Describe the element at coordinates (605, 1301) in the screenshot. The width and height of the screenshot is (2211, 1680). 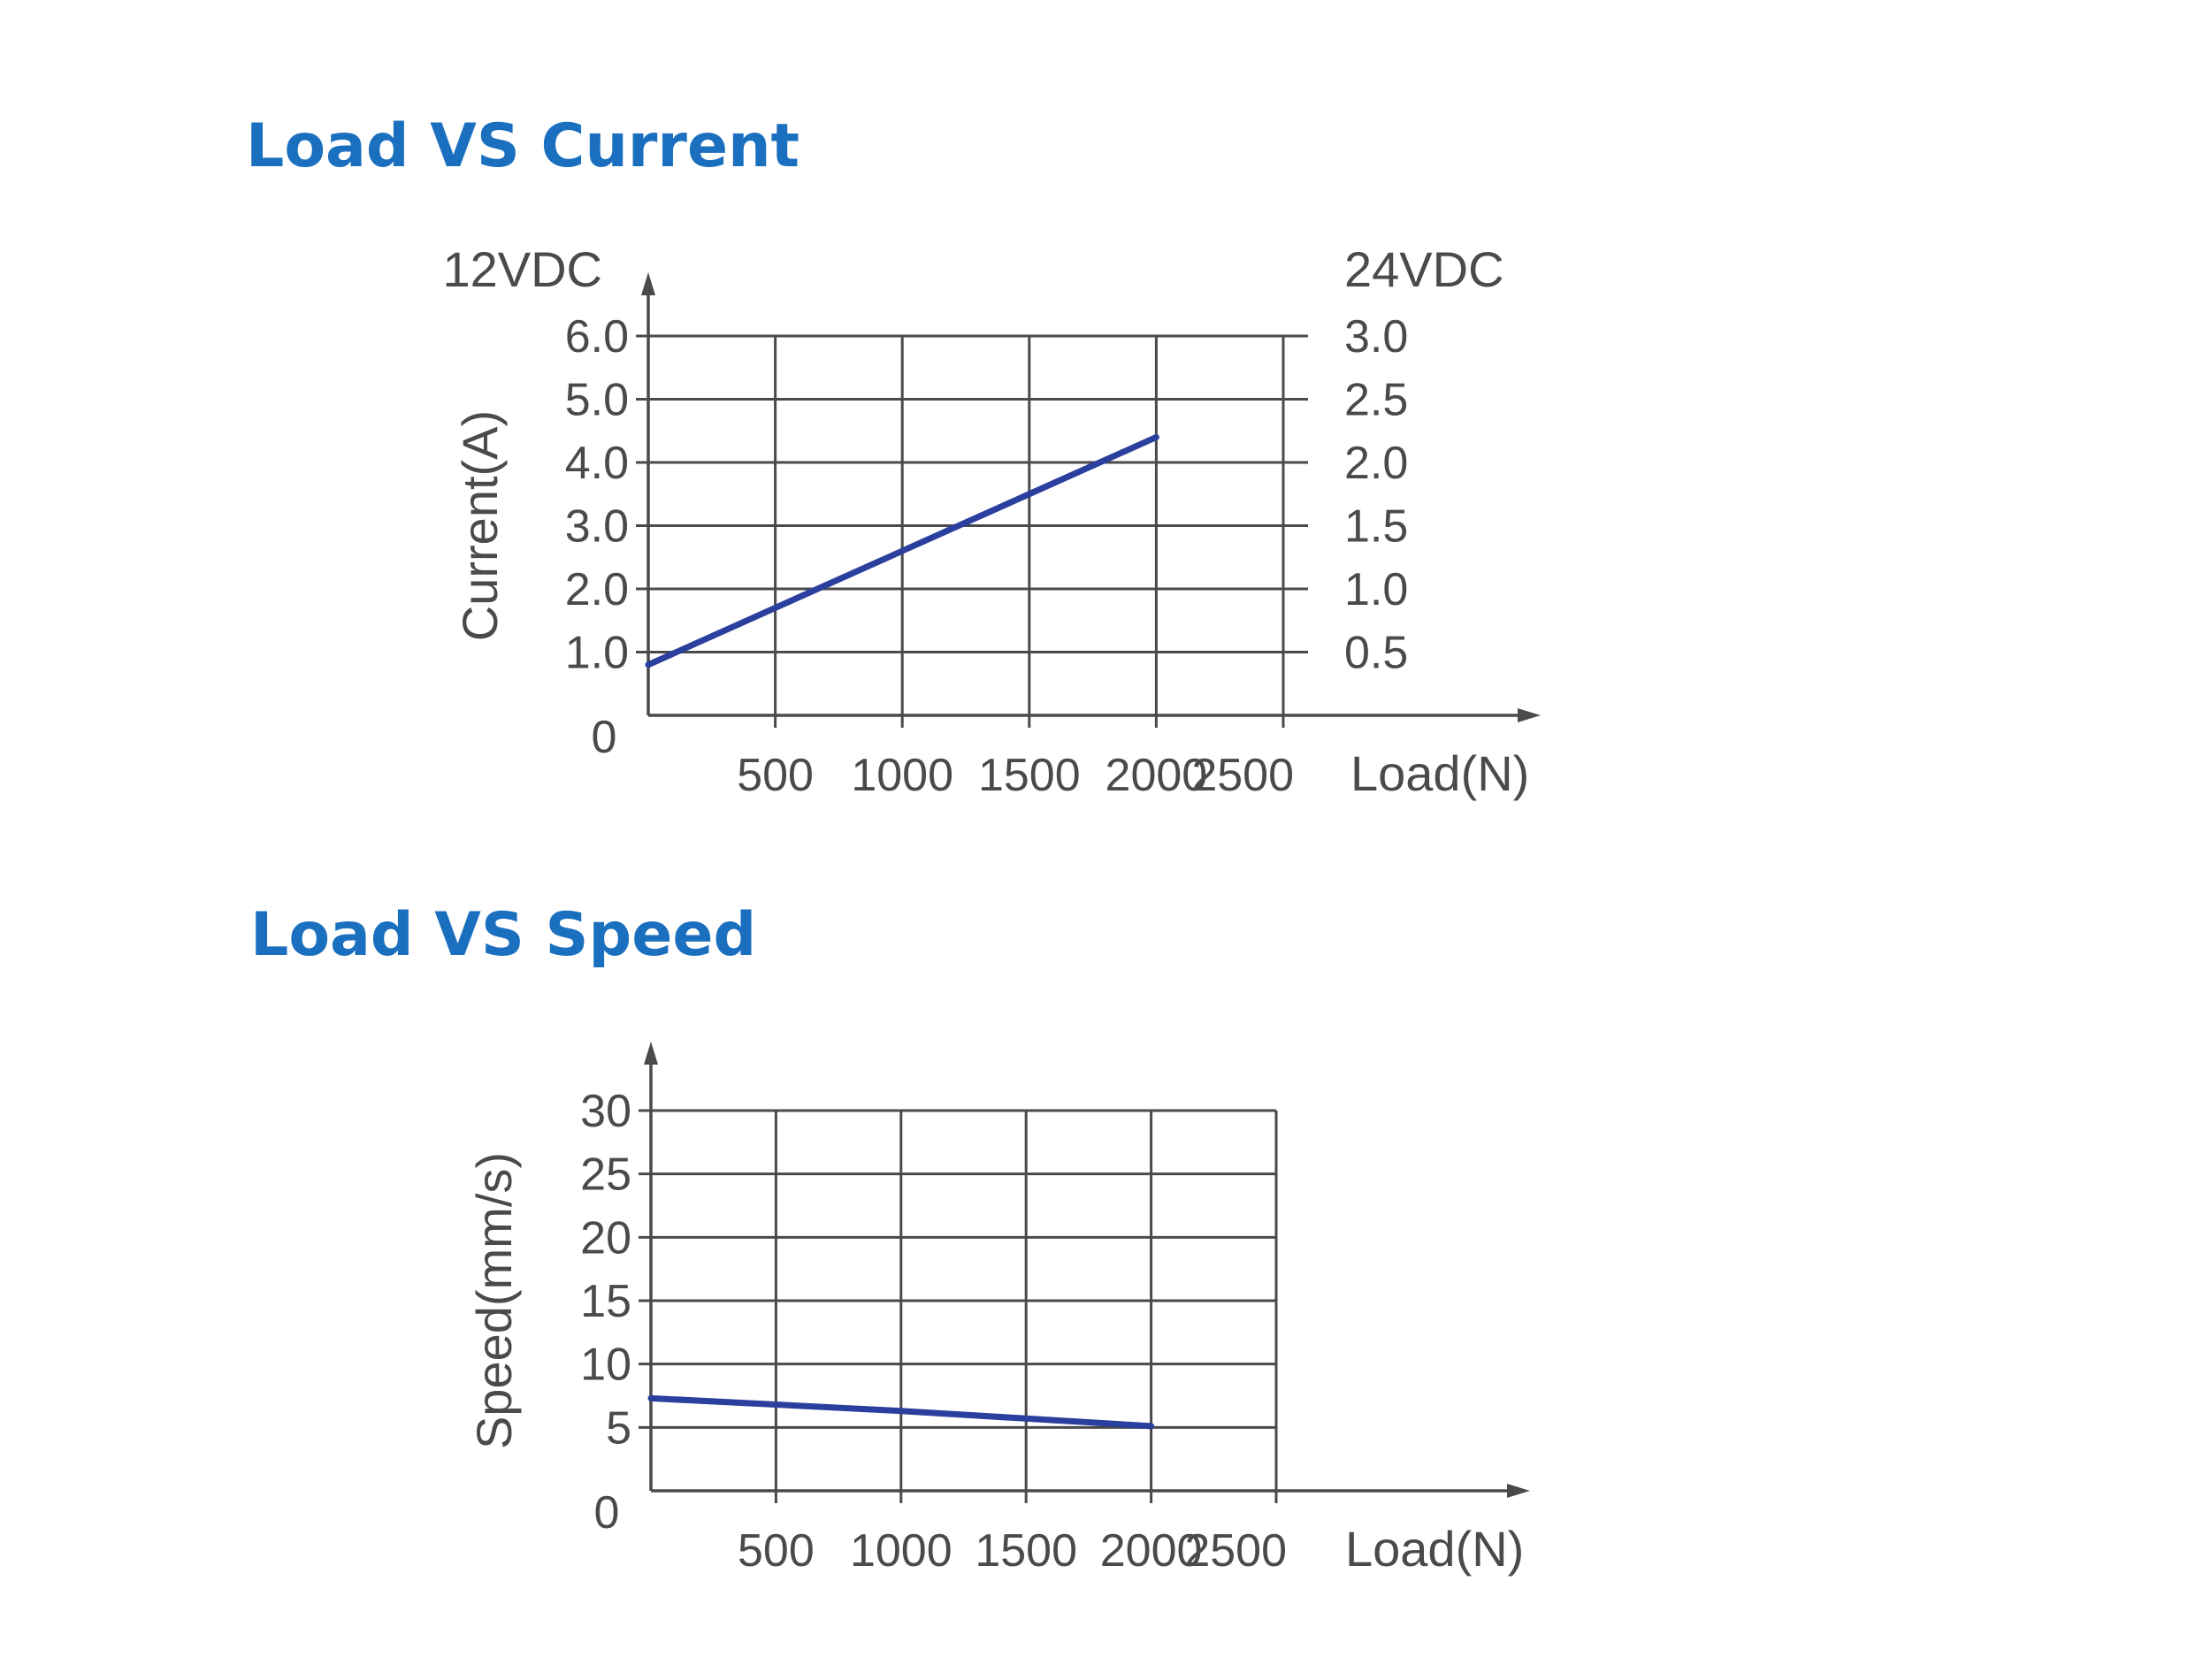
I see `y-tick-label: 15` at that location.